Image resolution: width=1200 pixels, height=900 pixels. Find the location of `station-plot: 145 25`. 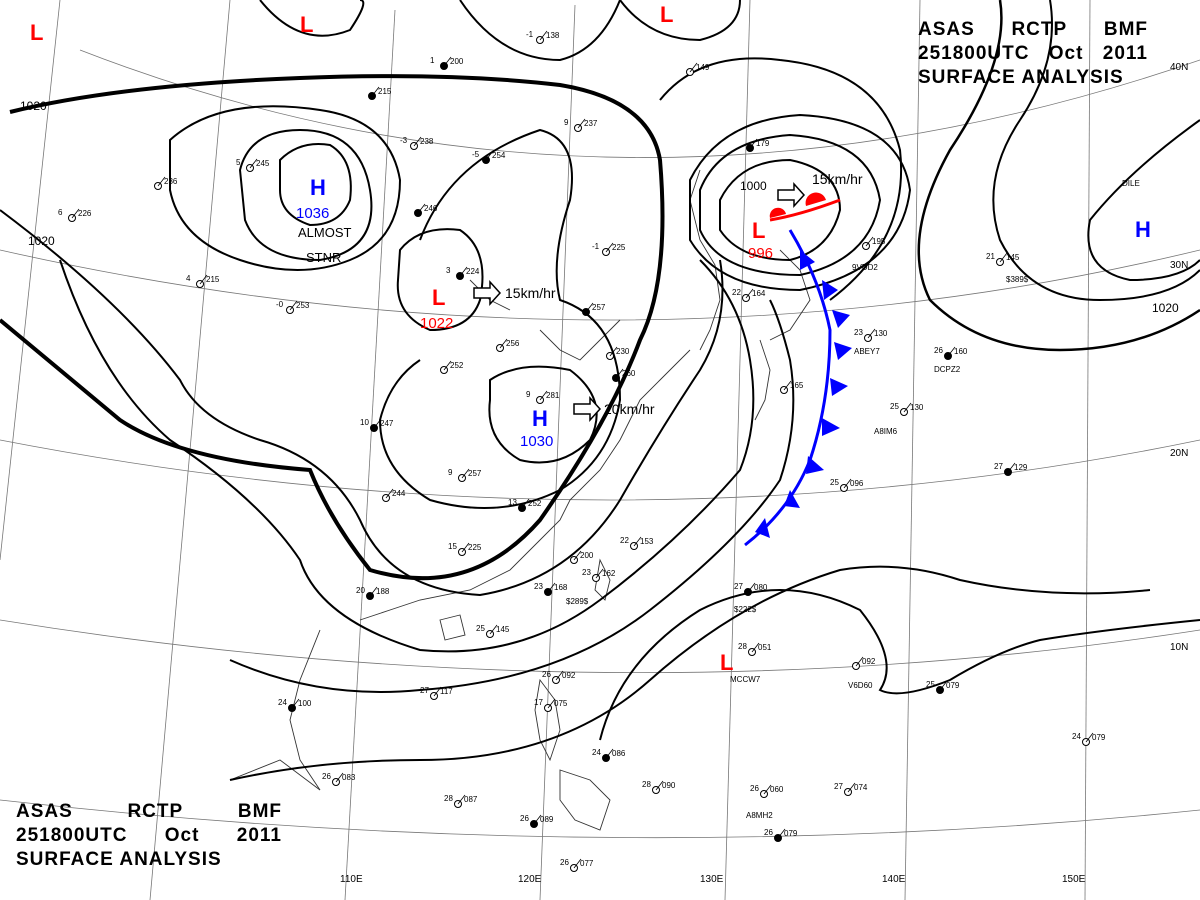

station-plot: 145 25 is located at coordinates (493, 631).